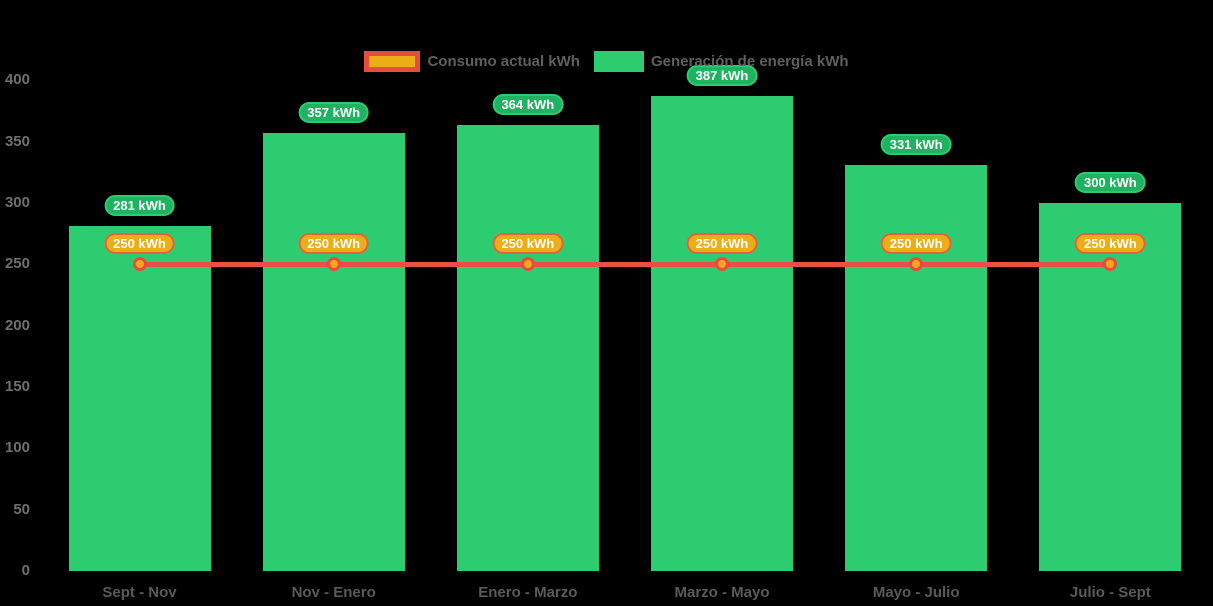  Describe the element at coordinates (749, 61) in the screenshot. I see `legend-label-generacion: Generación de energía kWh` at that location.